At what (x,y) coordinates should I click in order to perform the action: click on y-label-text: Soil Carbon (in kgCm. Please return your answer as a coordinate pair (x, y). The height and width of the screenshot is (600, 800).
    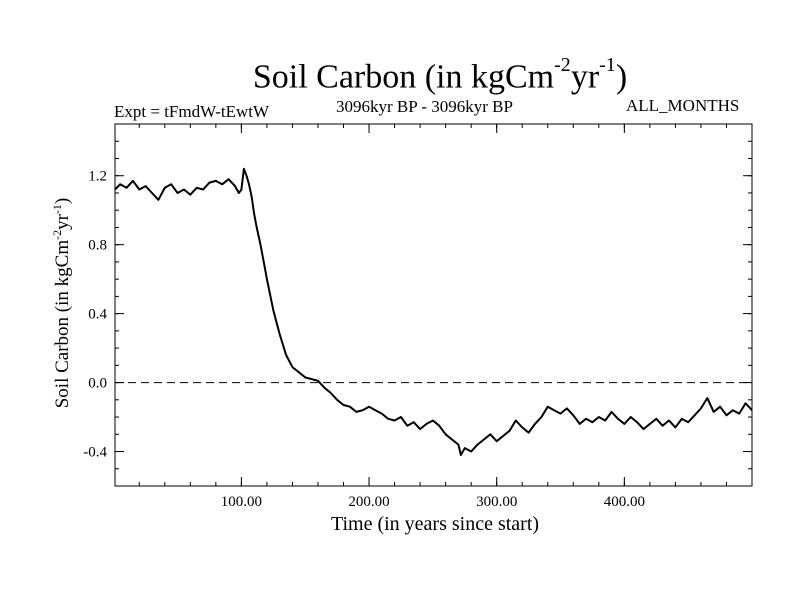
    Looking at the image, I should click on (62, 324).